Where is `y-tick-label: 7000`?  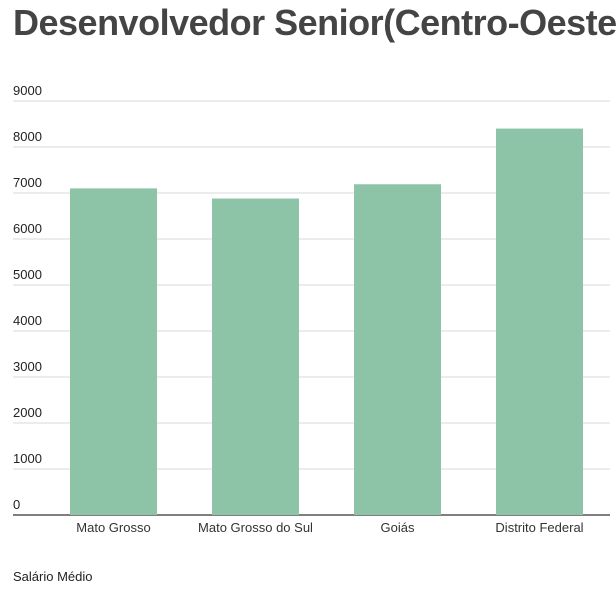 y-tick-label: 7000 is located at coordinates (27, 182).